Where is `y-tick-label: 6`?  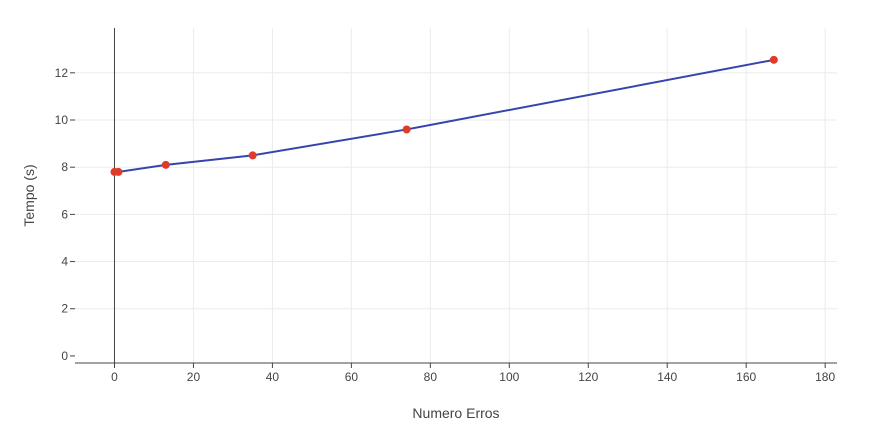
y-tick-label: 6 is located at coordinates (64, 214).